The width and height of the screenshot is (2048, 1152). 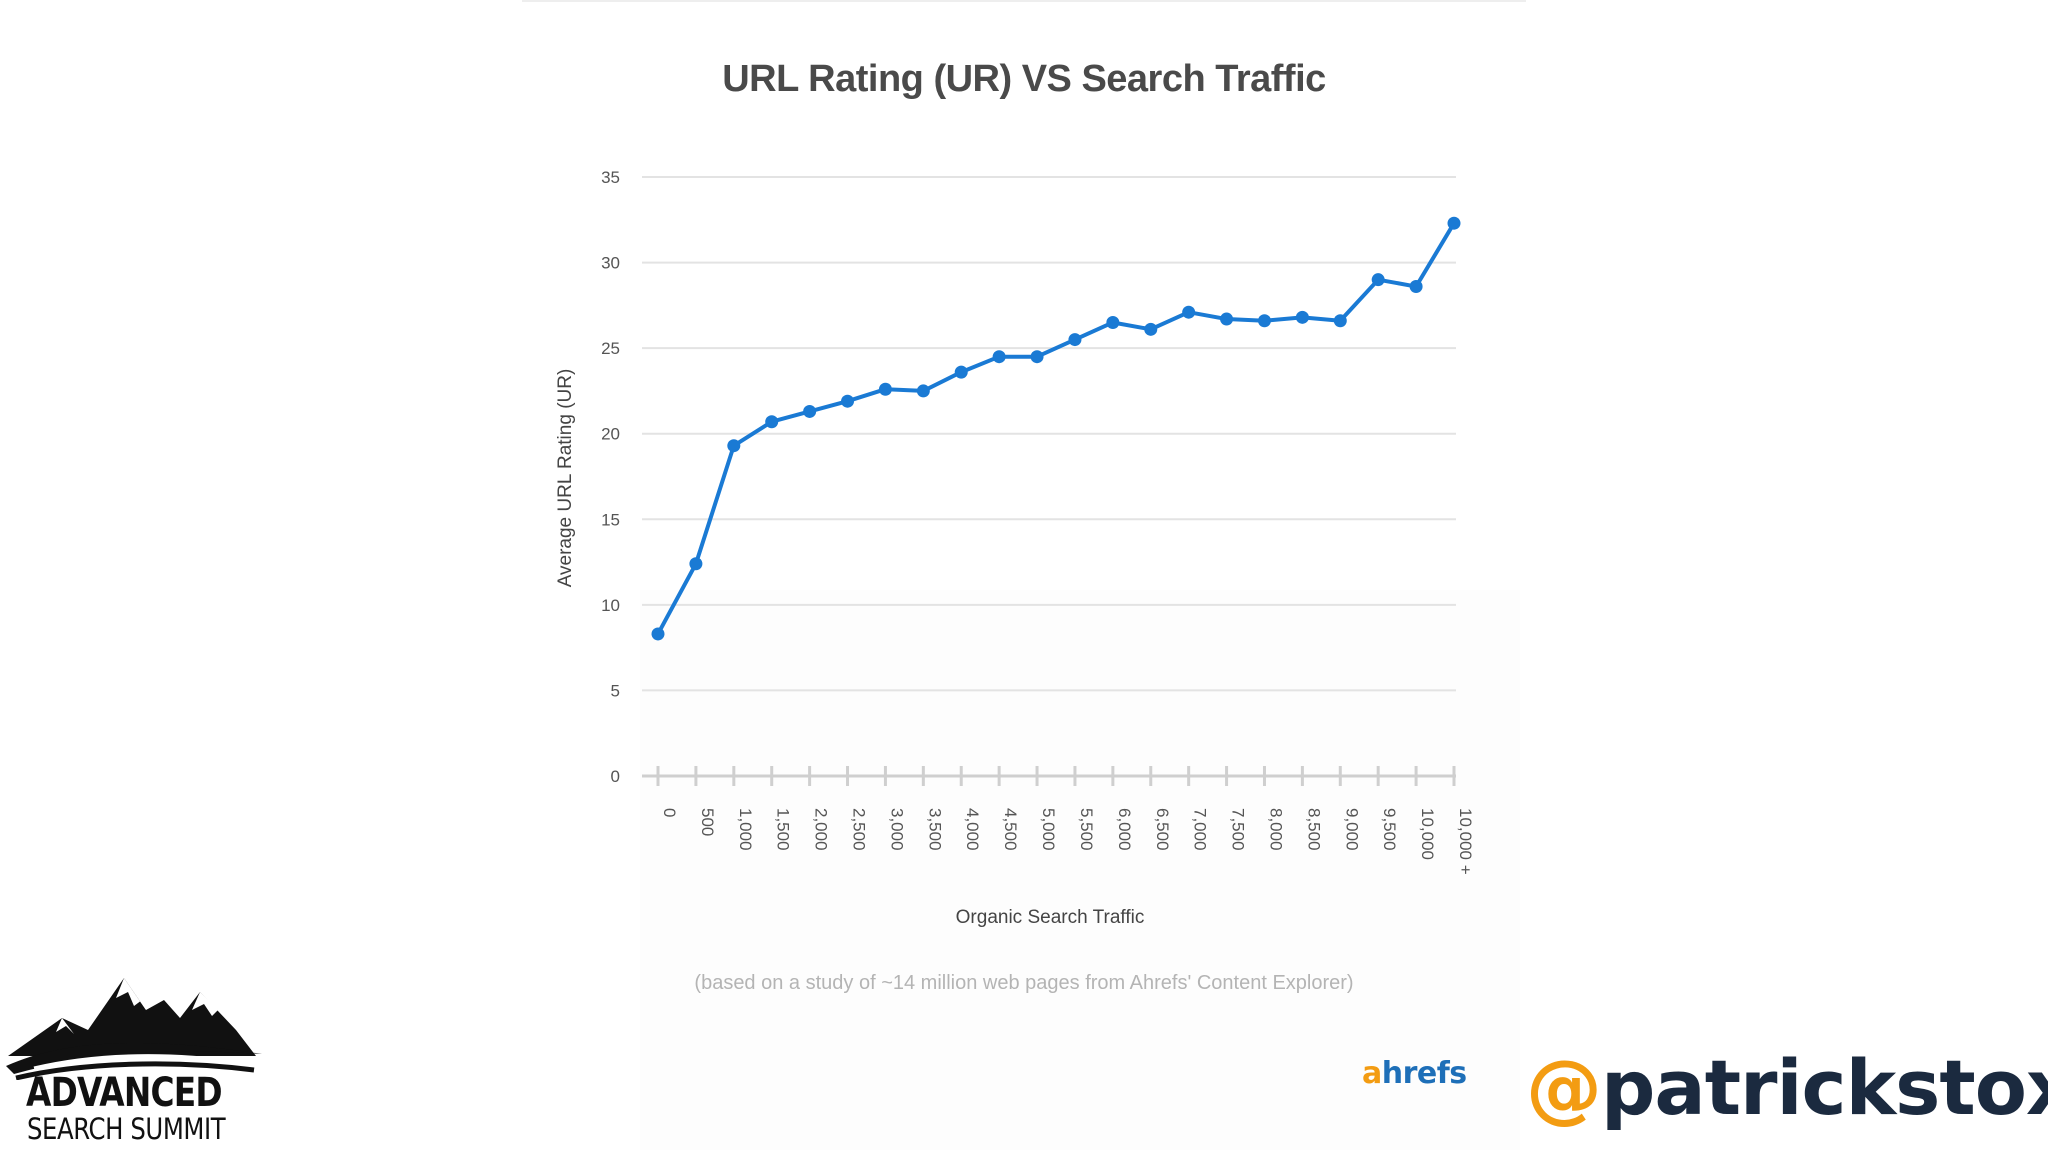 What do you see at coordinates (134, 1029) in the screenshot?
I see `mountain-icon` at bounding box center [134, 1029].